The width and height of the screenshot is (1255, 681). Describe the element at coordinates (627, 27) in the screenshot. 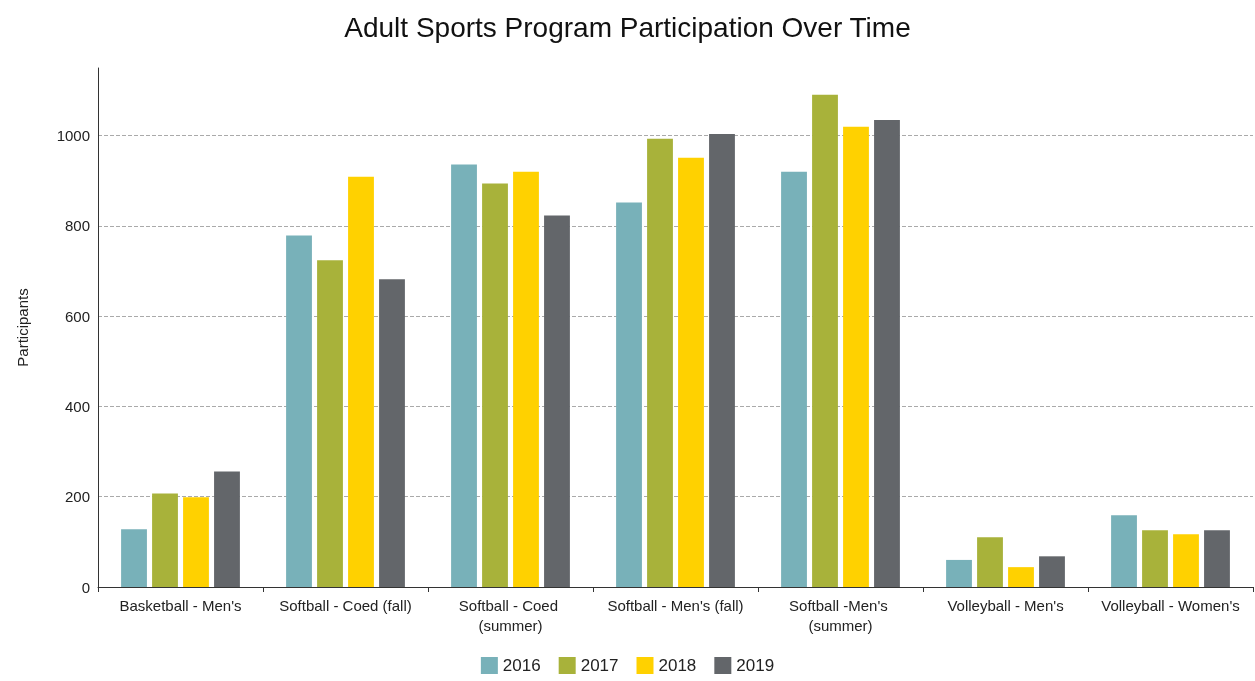

I see `chart-title: Adult Sports Program Participation Over Time` at that location.